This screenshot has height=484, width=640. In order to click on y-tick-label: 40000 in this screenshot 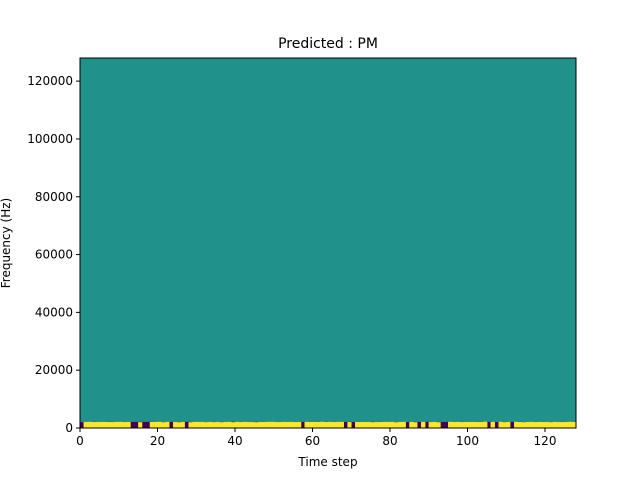, I will do `click(54, 312)`.